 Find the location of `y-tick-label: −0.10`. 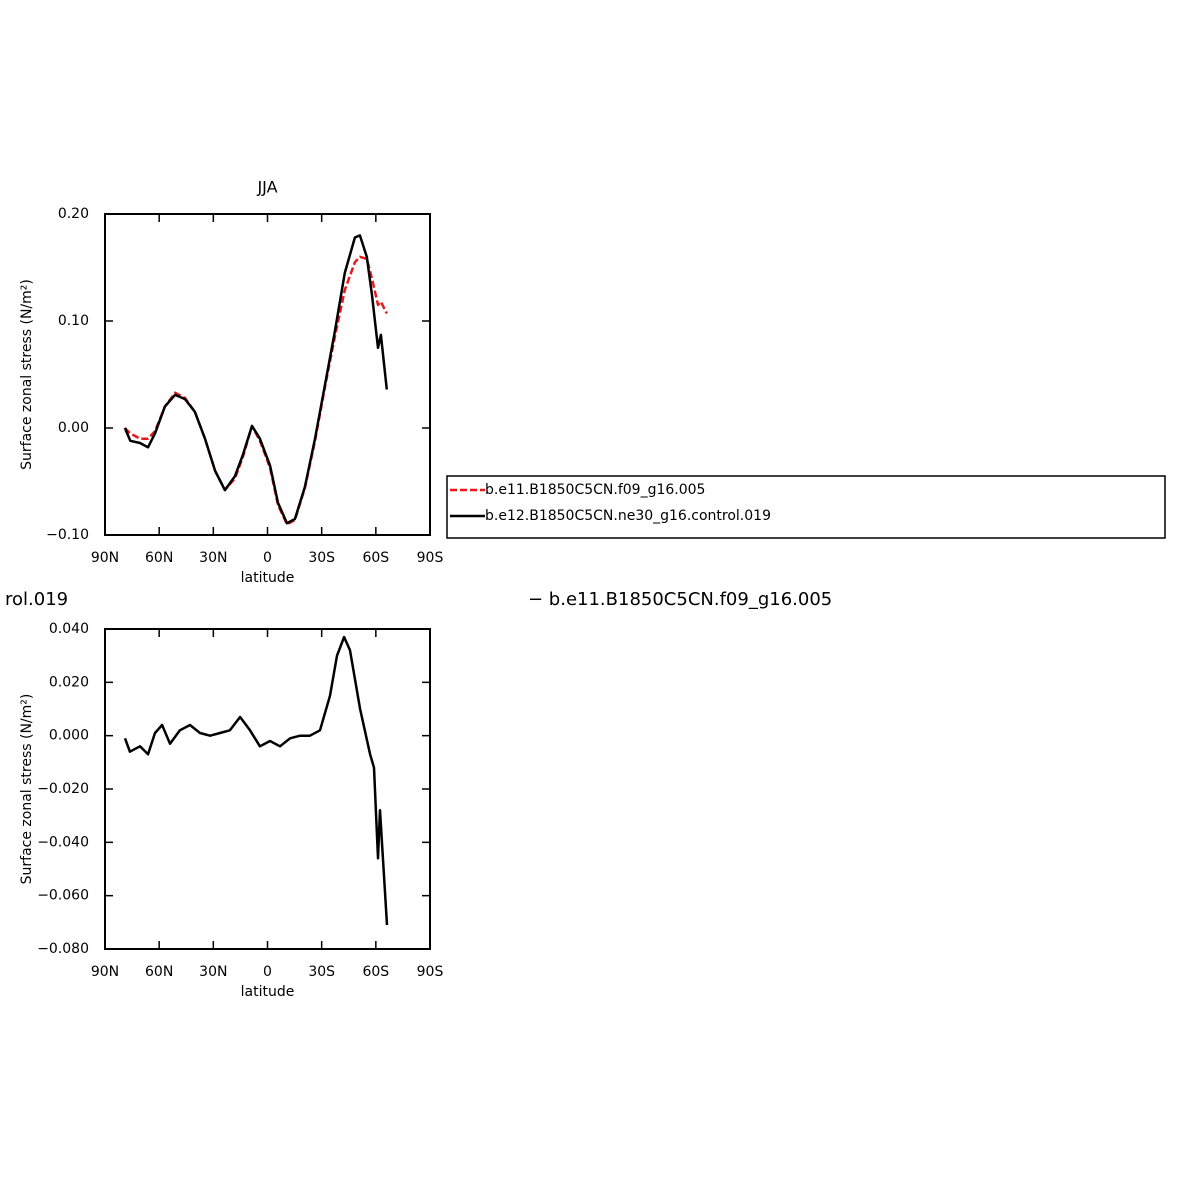

y-tick-label: −0.10 is located at coordinates (67, 535).